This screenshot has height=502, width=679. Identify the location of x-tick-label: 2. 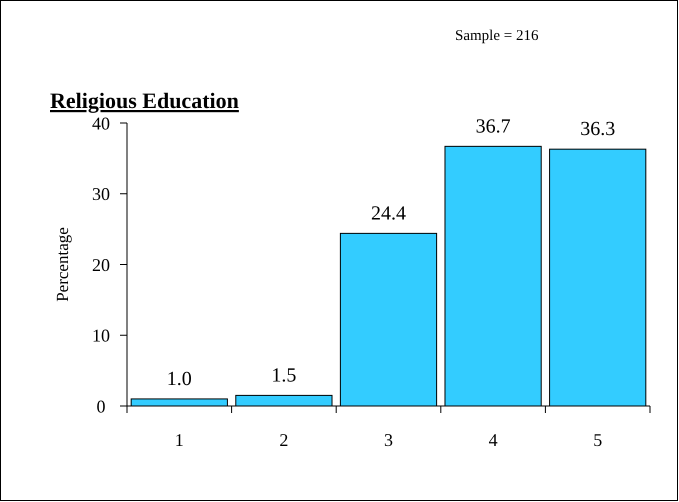
(283, 440).